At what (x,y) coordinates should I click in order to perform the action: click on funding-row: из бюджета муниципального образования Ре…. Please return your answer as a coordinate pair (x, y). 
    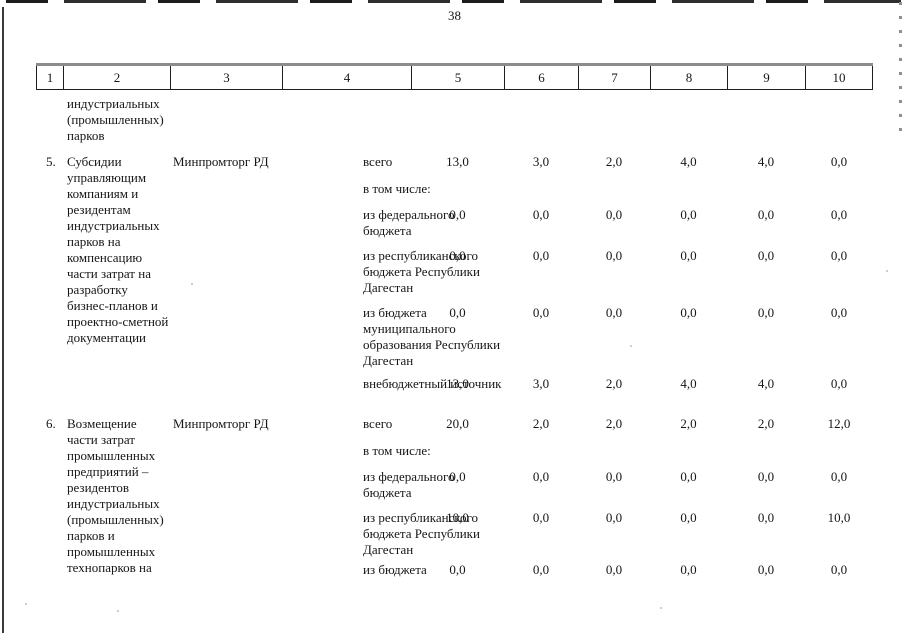
    Looking at the image, I should click on (452, 336).